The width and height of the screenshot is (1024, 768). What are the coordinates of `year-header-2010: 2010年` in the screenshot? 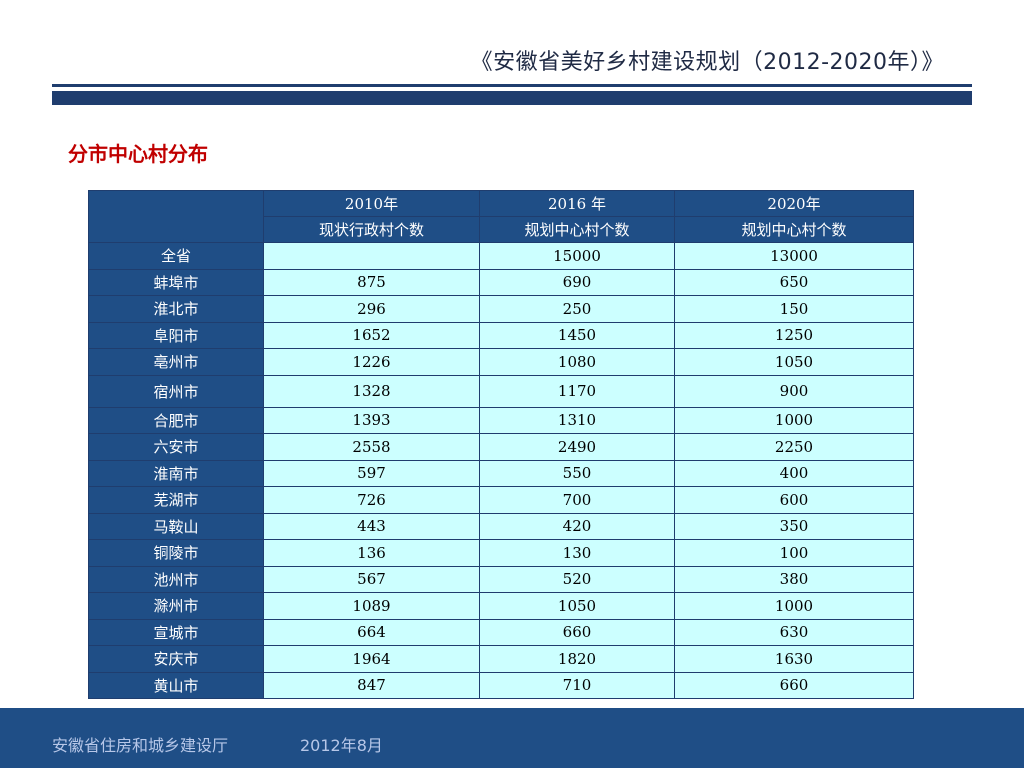 It's located at (371, 203).